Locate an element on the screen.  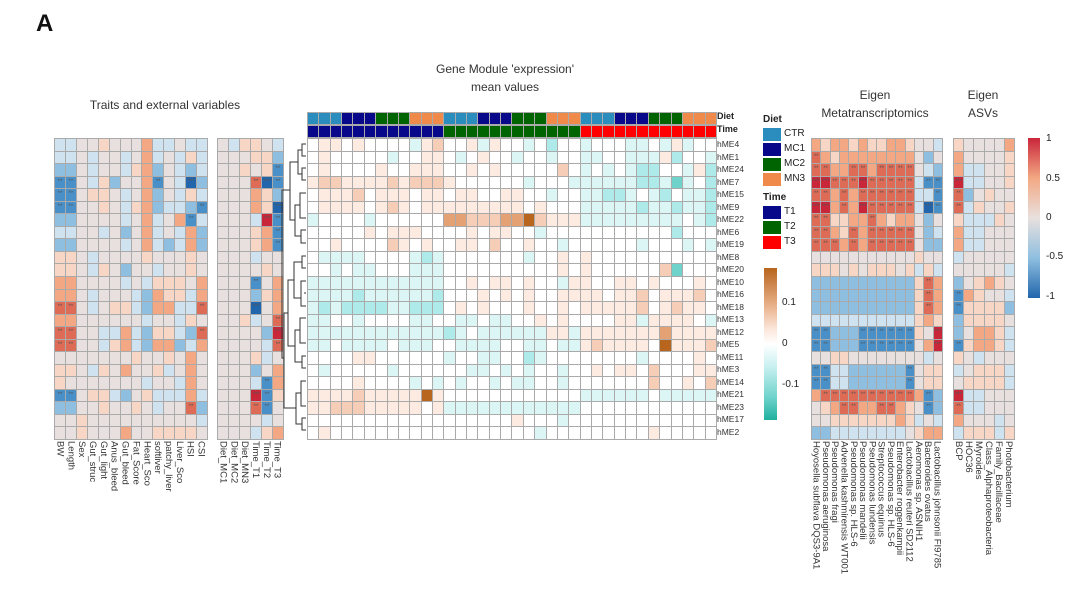
metatranscriptomics-cell: *** is located at coordinates (937, 345).